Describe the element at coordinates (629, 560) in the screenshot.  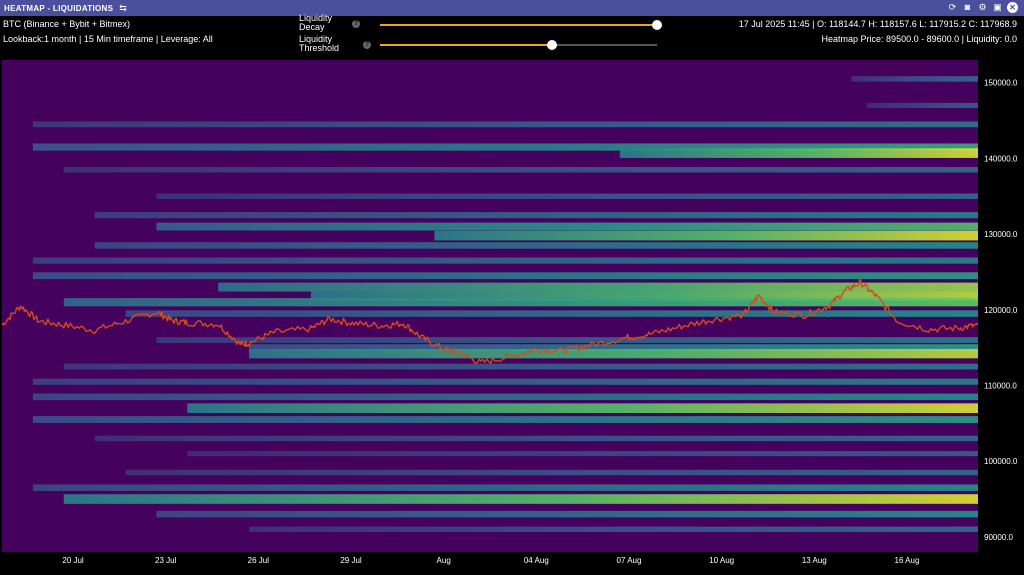
I see `x-tick-label: 07 Aug` at that location.